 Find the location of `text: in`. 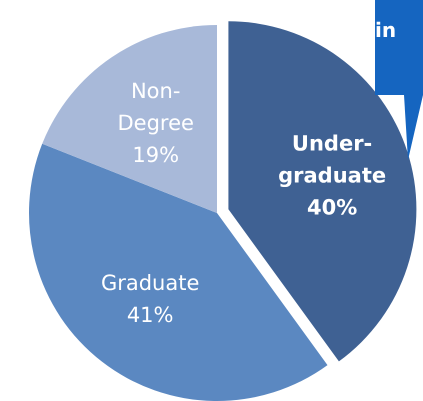

text: in is located at coordinates (399, 47).